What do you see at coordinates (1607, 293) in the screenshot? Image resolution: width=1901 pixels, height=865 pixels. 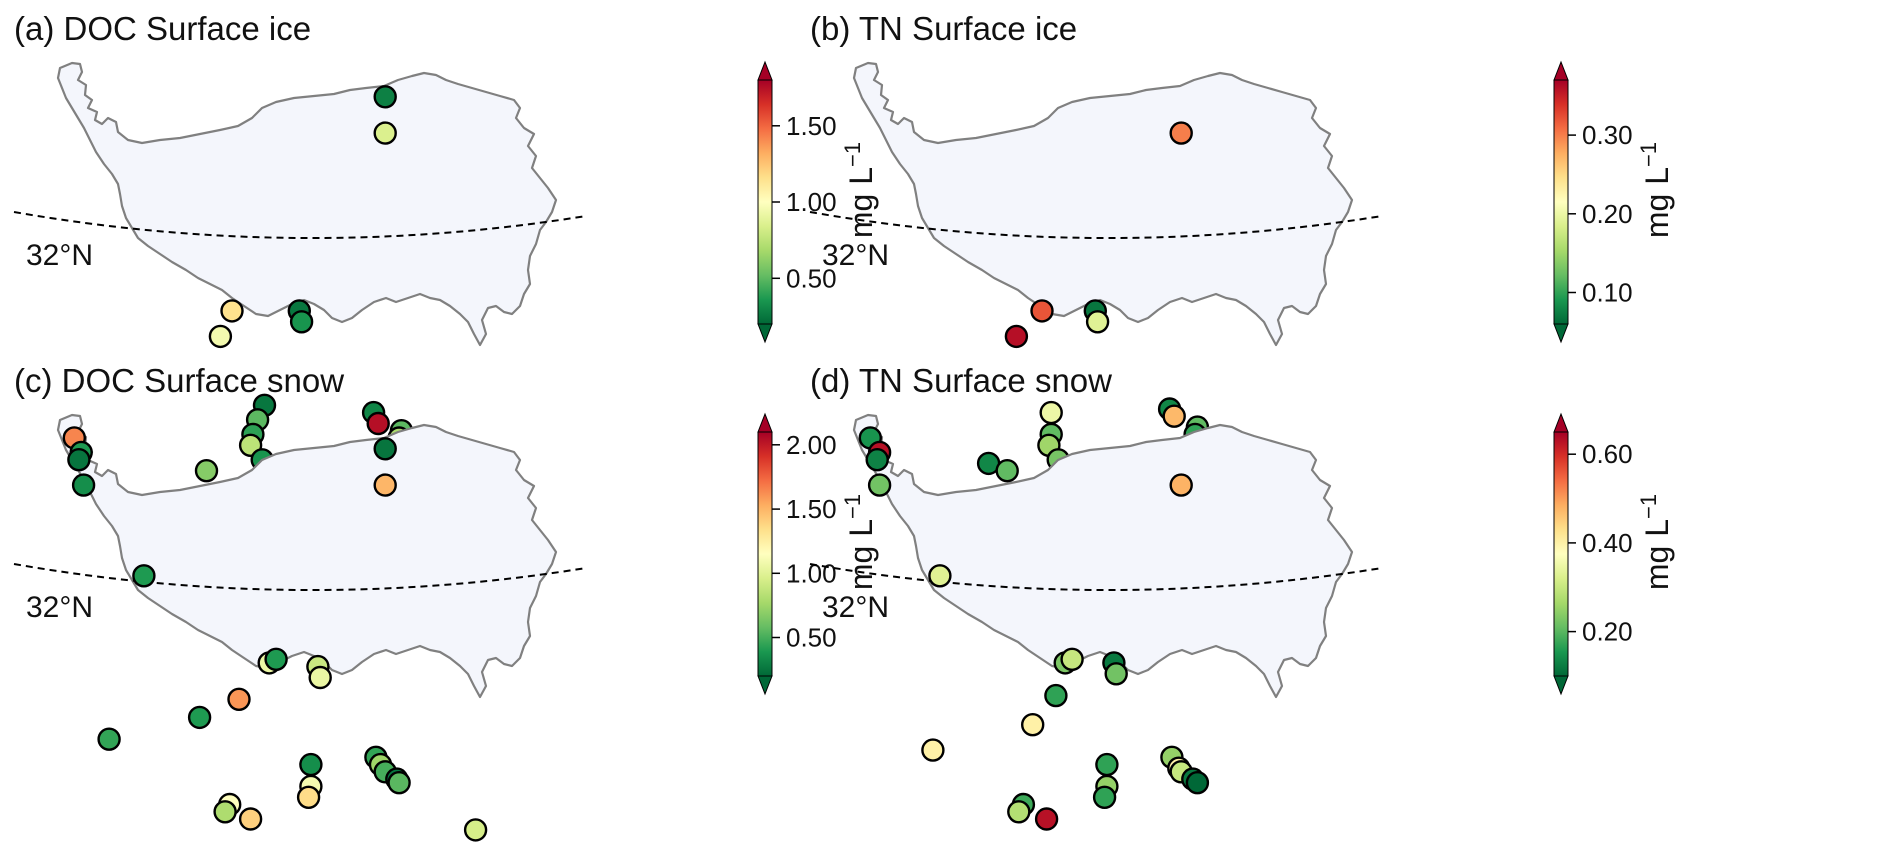 I see `colorbar-tick-label: 0.10` at bounding box center [1607, 293].